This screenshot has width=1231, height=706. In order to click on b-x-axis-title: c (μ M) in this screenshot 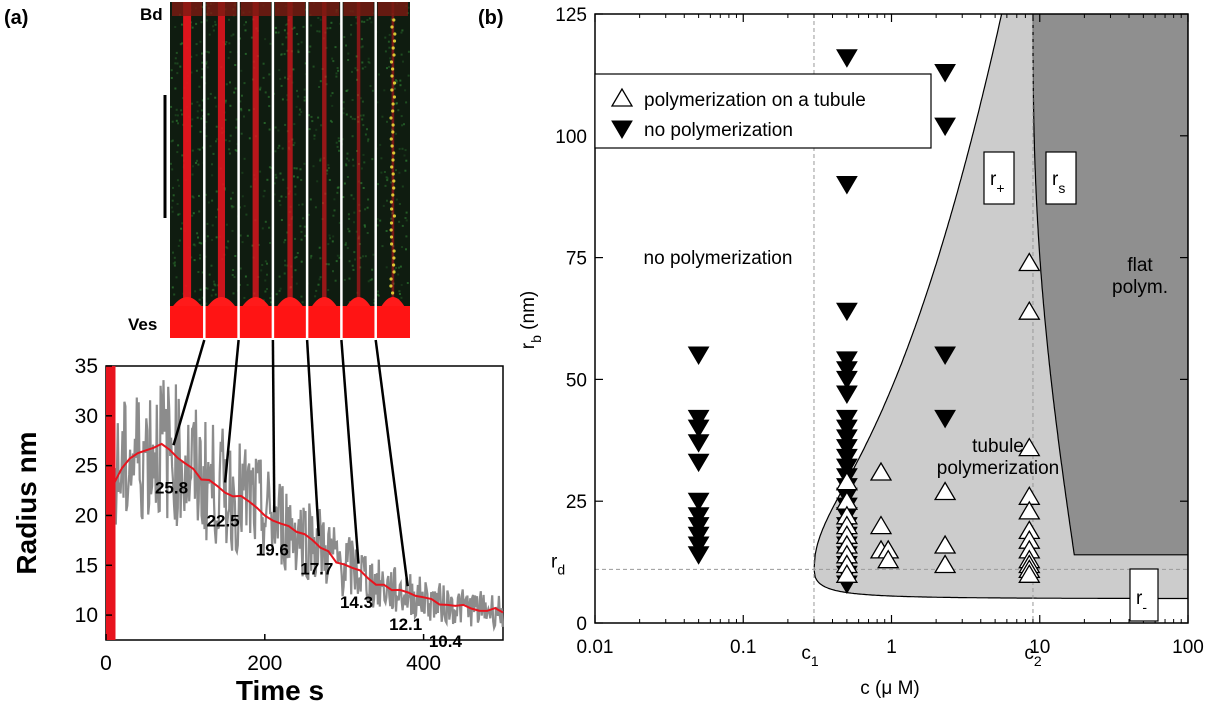, I will do `click(890, 688)`.